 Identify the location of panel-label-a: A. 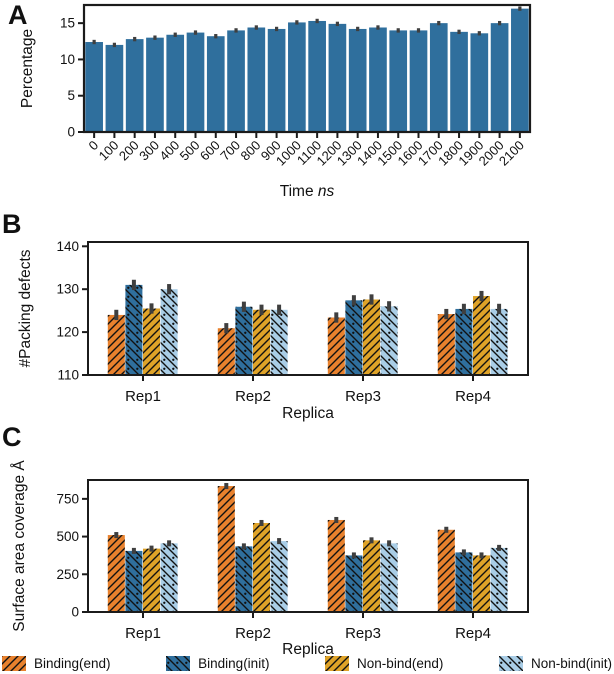
(18, 15).